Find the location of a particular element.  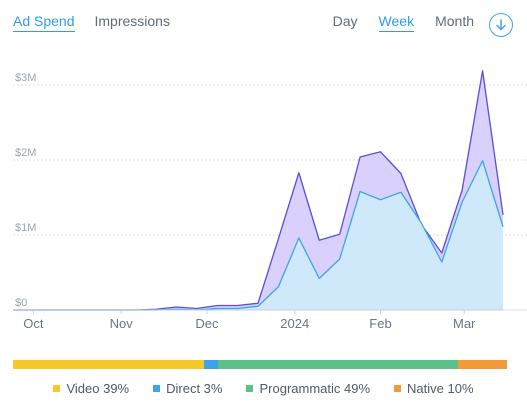

legend-item-programmatic: Programmatic 49% is located at coordinates (308, 388).